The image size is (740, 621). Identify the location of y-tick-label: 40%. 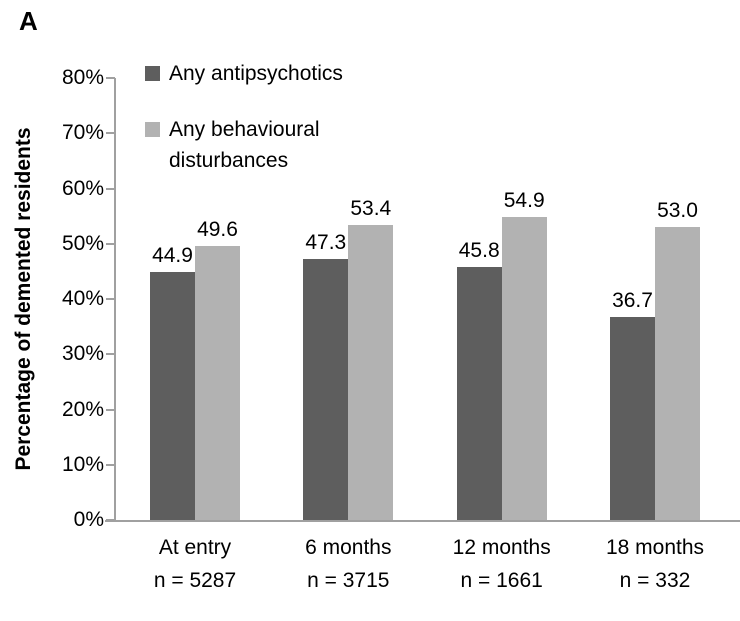
(82, 298).